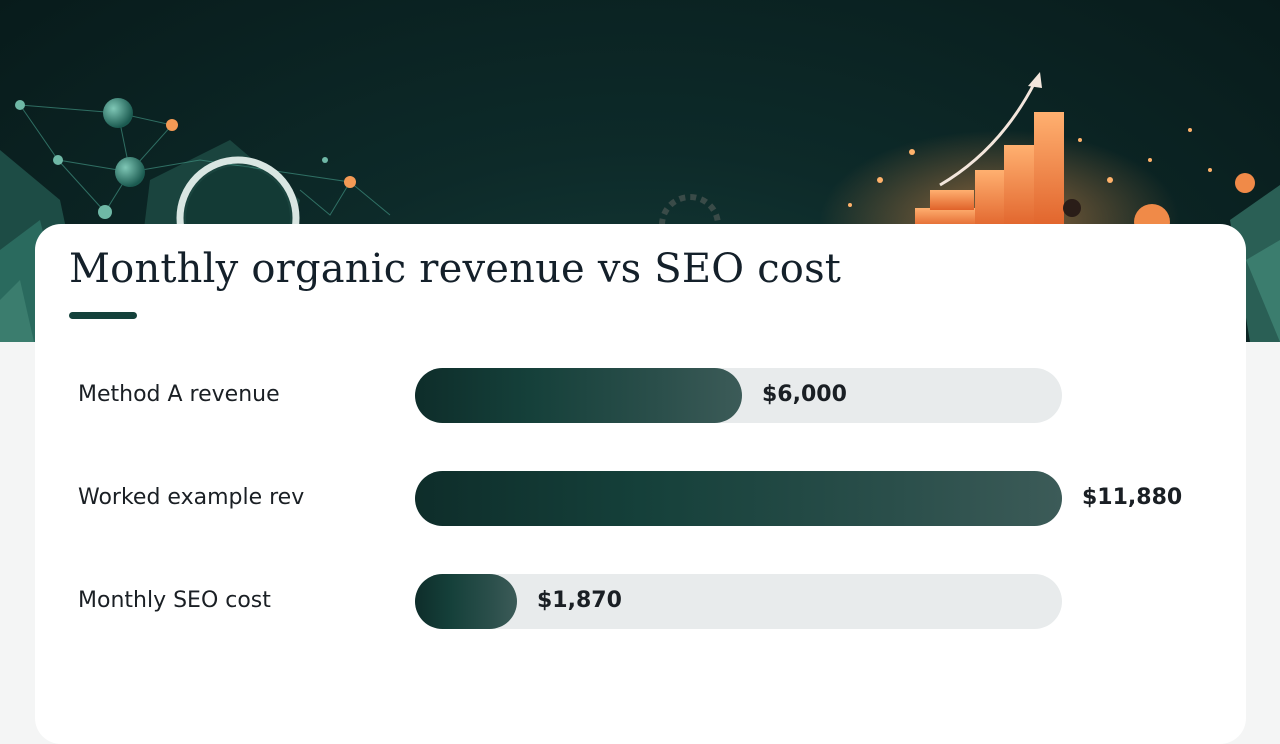 The width and height of the screenshot is (1280, 744). I want to click on bar-value-label: $1,870, so click(579, 600).